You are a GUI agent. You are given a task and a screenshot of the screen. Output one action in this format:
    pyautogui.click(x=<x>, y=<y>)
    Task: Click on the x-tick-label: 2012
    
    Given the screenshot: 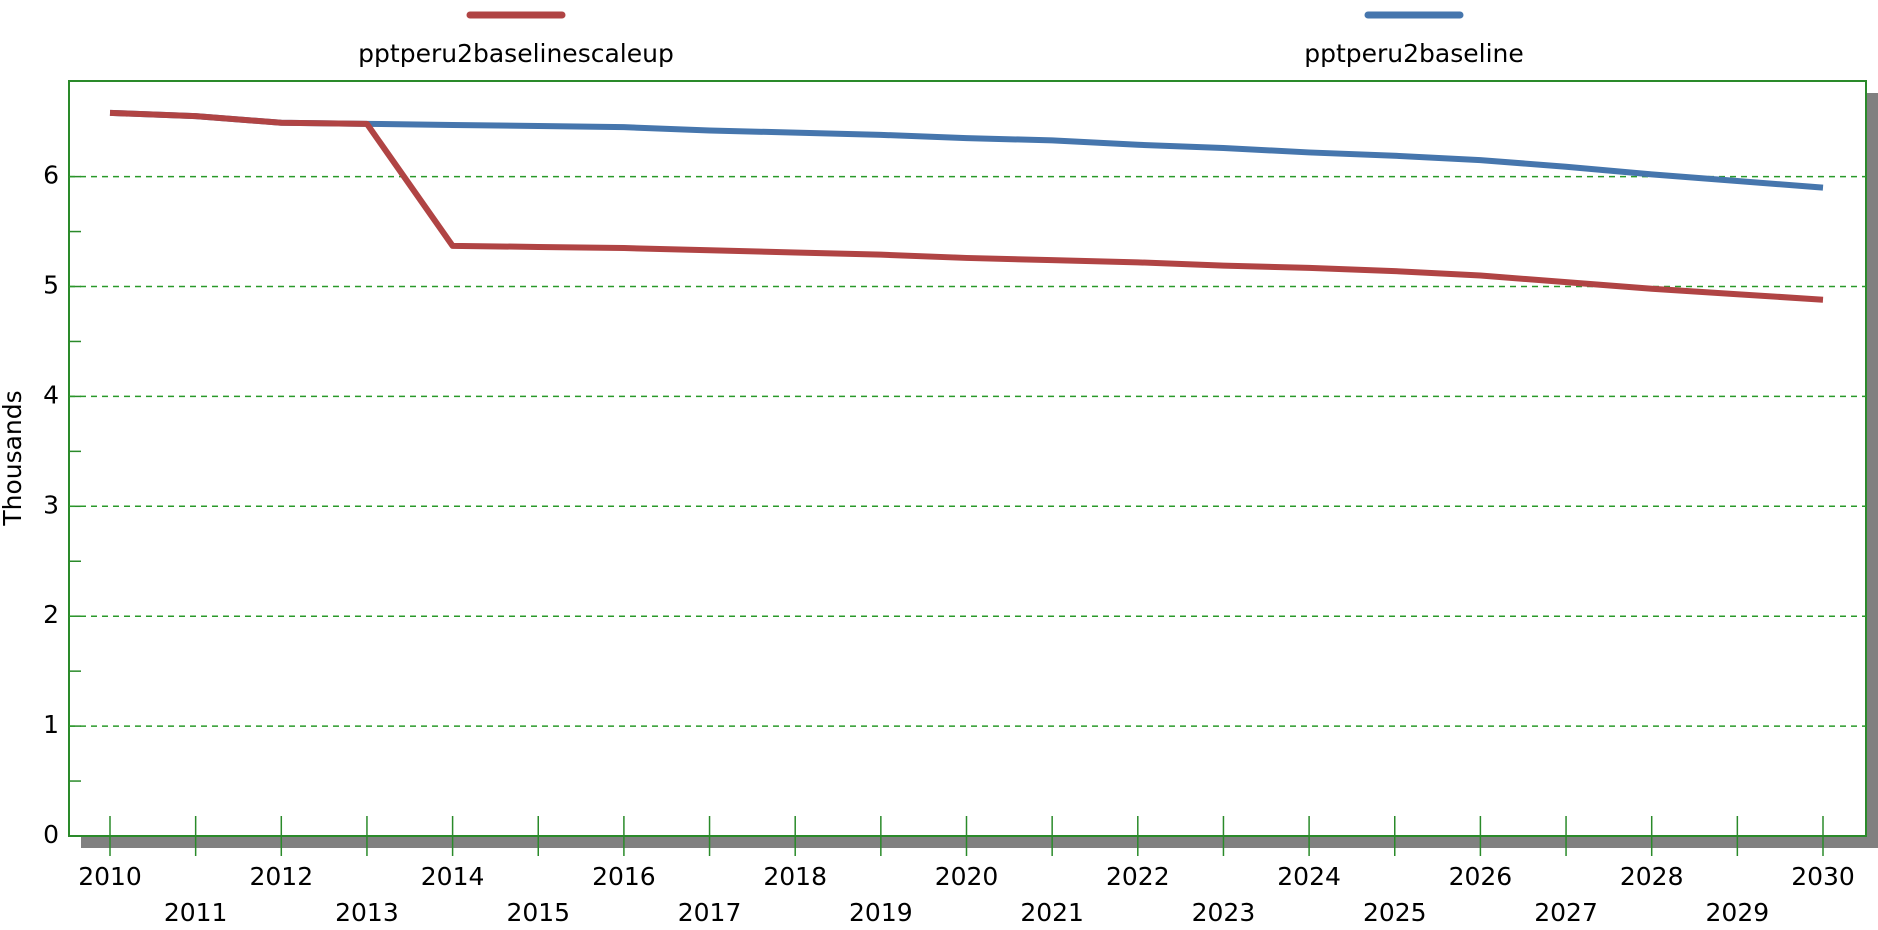 What is the action you would take?
    pyautogui.click(x=281, y=876)
    